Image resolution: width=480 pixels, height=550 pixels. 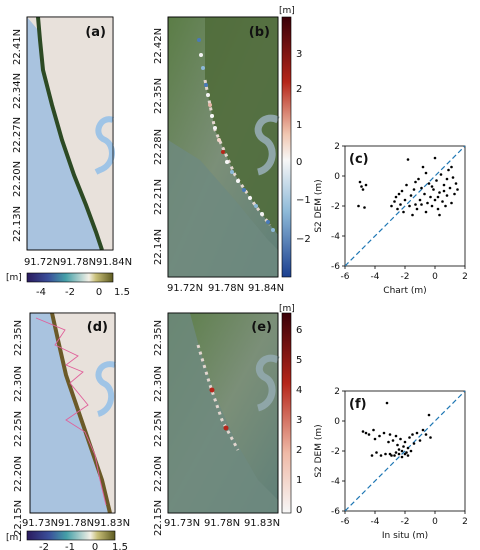 What do you see at coordinates (72, 413) in the screenshot?
I see `panel-d-map` at bounding box center [72, 413].